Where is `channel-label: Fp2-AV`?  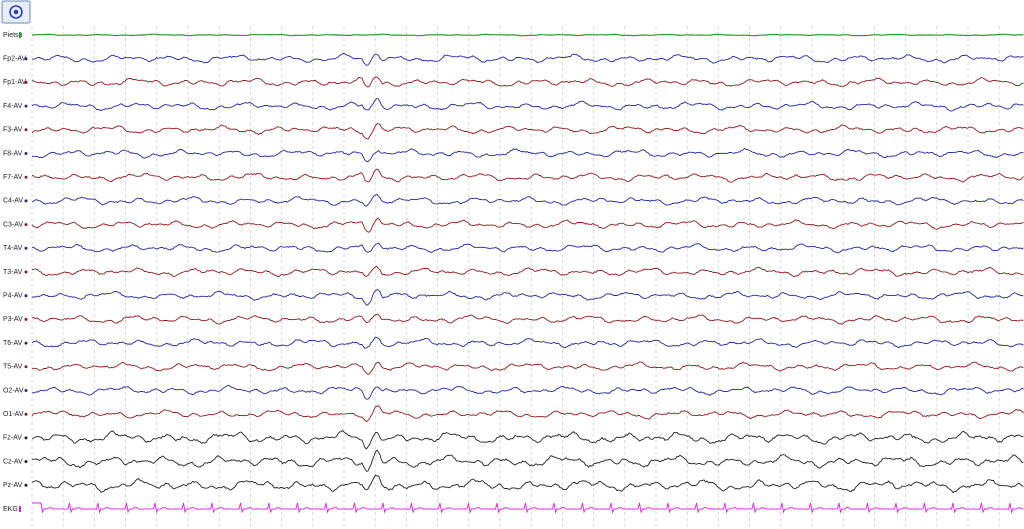
channel-label: Fp2-AV is located at coordinates (15, 59).